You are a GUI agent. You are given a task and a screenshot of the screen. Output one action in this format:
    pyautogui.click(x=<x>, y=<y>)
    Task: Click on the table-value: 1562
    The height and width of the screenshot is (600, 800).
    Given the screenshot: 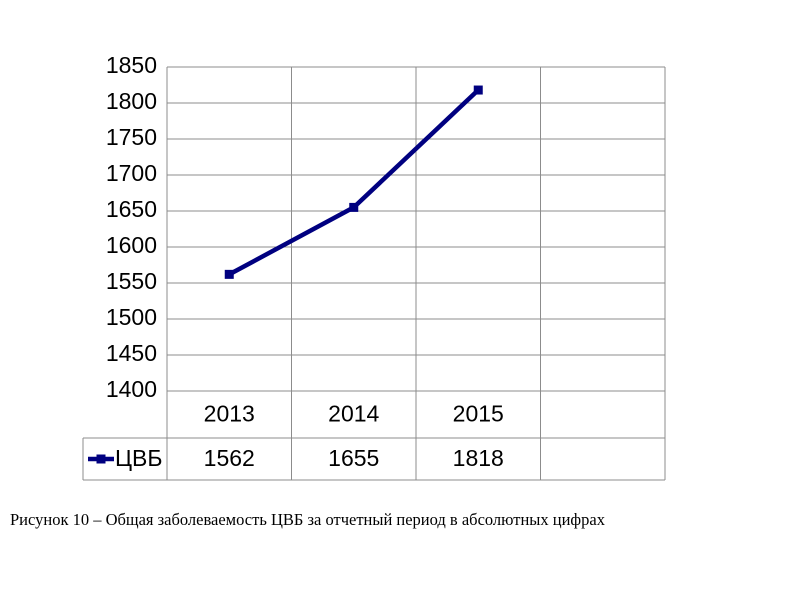 What is the action you would take?
    pyautogui.click(x=229, y=458)
    